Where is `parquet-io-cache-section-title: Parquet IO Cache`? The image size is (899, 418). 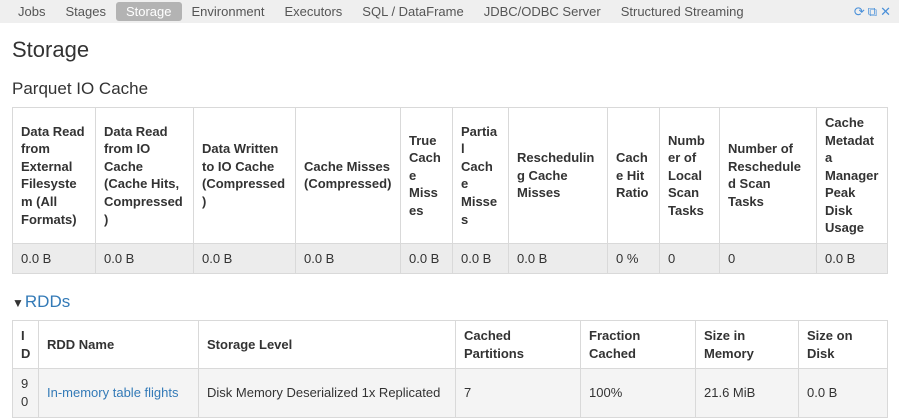
parquet-io-cache-section-title: Parquet IO Cache is located at coordinates (80, 88).